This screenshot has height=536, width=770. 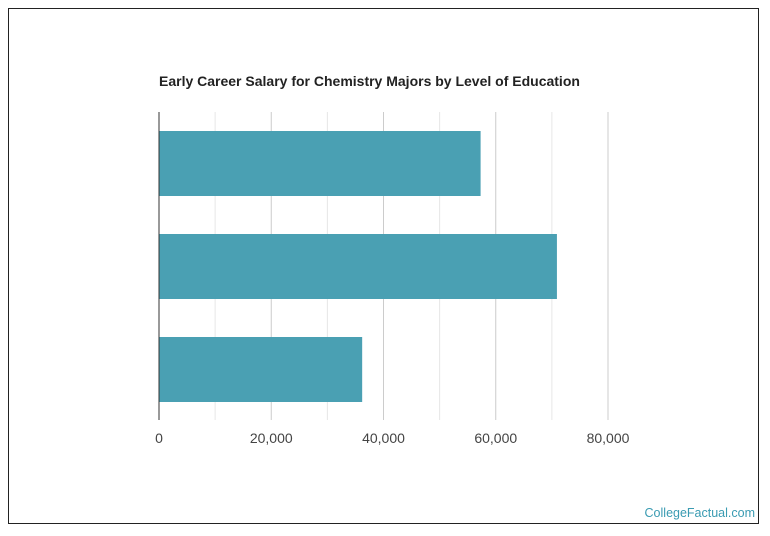 What do you see at coordinates (320, 163) in the screenshot?
I see `bar: Bachelor's Degree: 57300` at bounding box center [320, 163].